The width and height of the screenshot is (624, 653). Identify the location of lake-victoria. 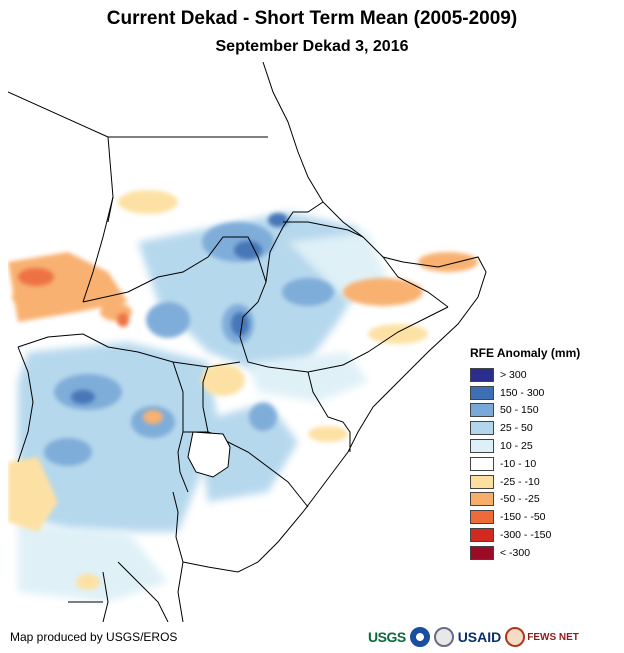
(209, 454).